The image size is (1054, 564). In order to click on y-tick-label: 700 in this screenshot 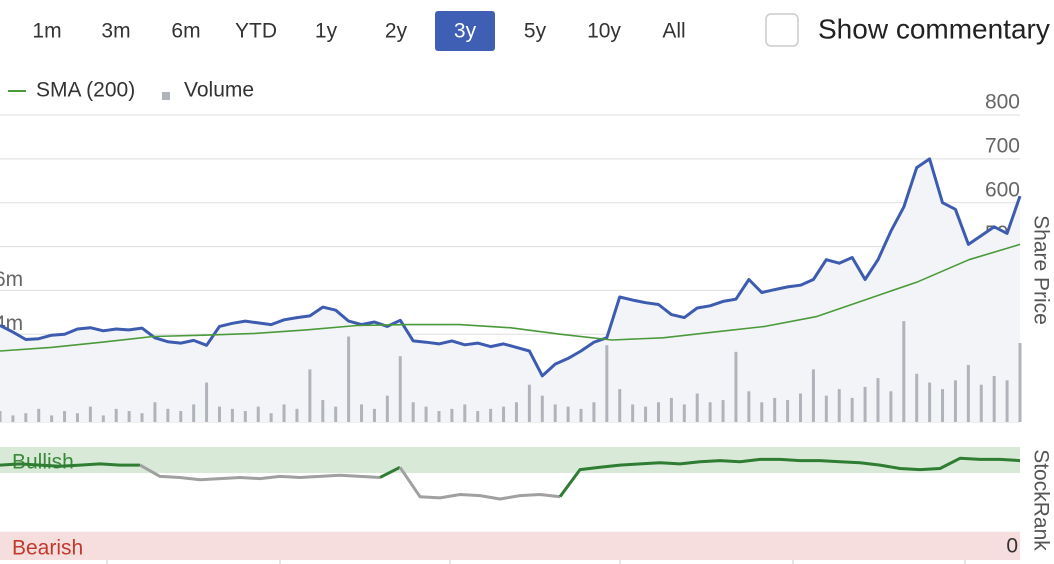, I will do `click(1002, 145)`.